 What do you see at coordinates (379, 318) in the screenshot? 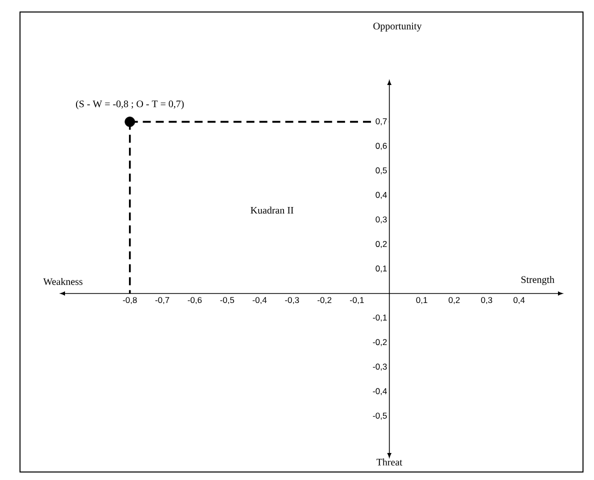
I see `y-tick-label: -0,1` at bounding box center [379, 318].